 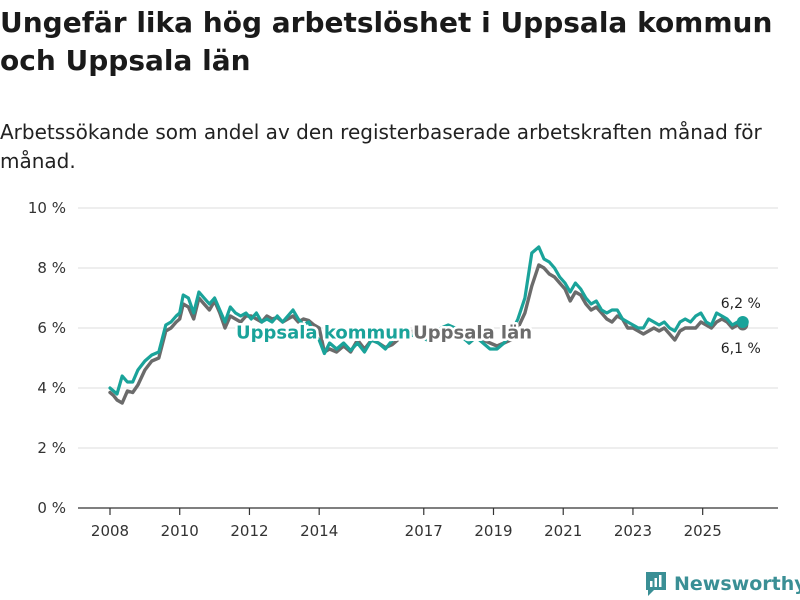 I want to click on annotations: 6,2 % 6,1 % Uppsala kommun Uppsala län, so click(x=497, y=326).